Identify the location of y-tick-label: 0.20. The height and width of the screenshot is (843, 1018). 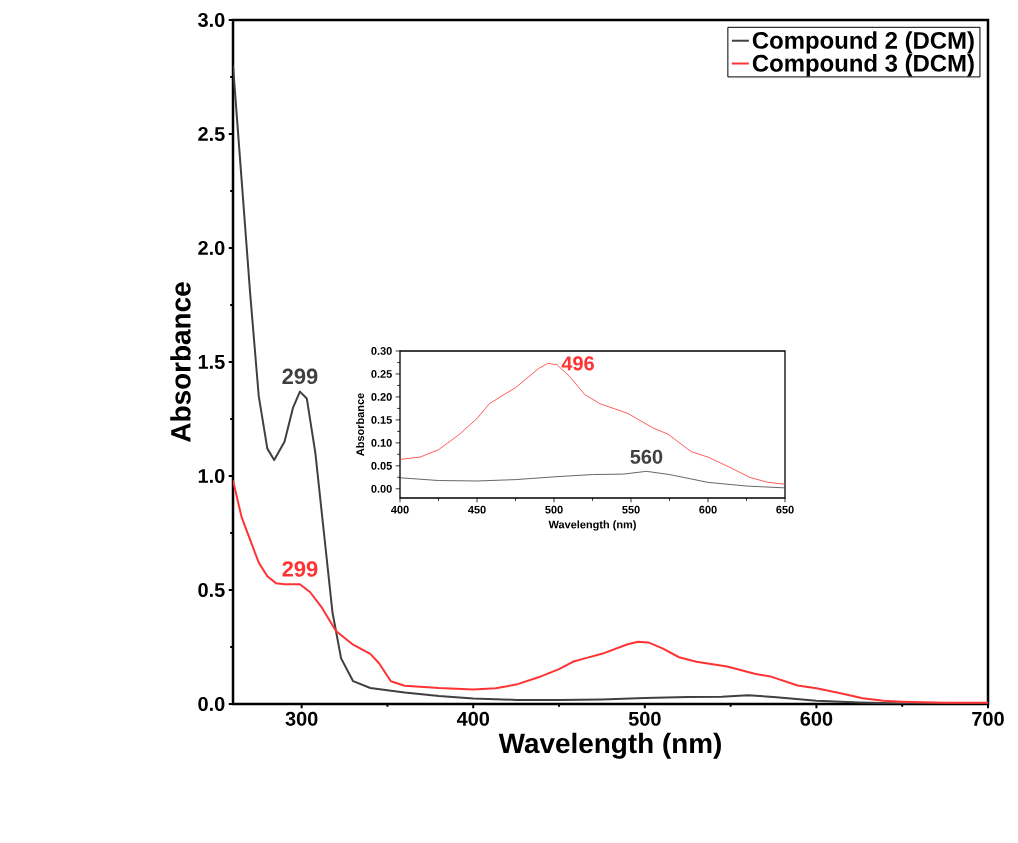
(381, 397).